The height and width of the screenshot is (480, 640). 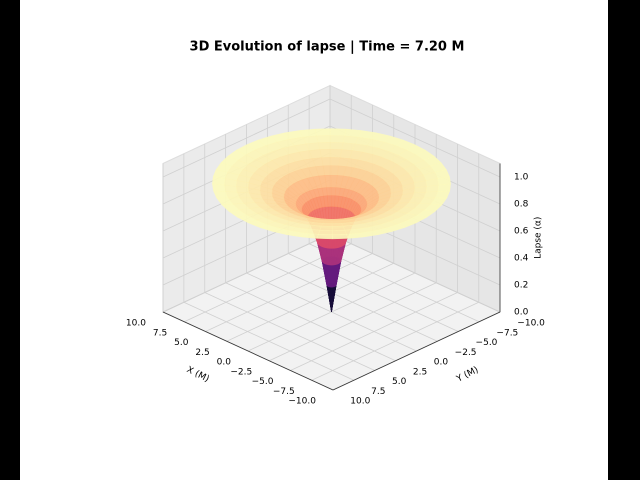 What do you see at coordinates (441, 363) in the screenshot?
I see `y-tick-label: 0.0` at bounding box center [441, 363].